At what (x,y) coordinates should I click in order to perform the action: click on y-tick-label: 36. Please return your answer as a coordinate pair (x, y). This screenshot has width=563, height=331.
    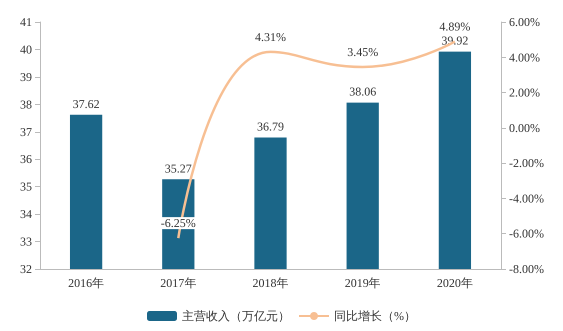
    Looking at the image, I should click on (26, 159).